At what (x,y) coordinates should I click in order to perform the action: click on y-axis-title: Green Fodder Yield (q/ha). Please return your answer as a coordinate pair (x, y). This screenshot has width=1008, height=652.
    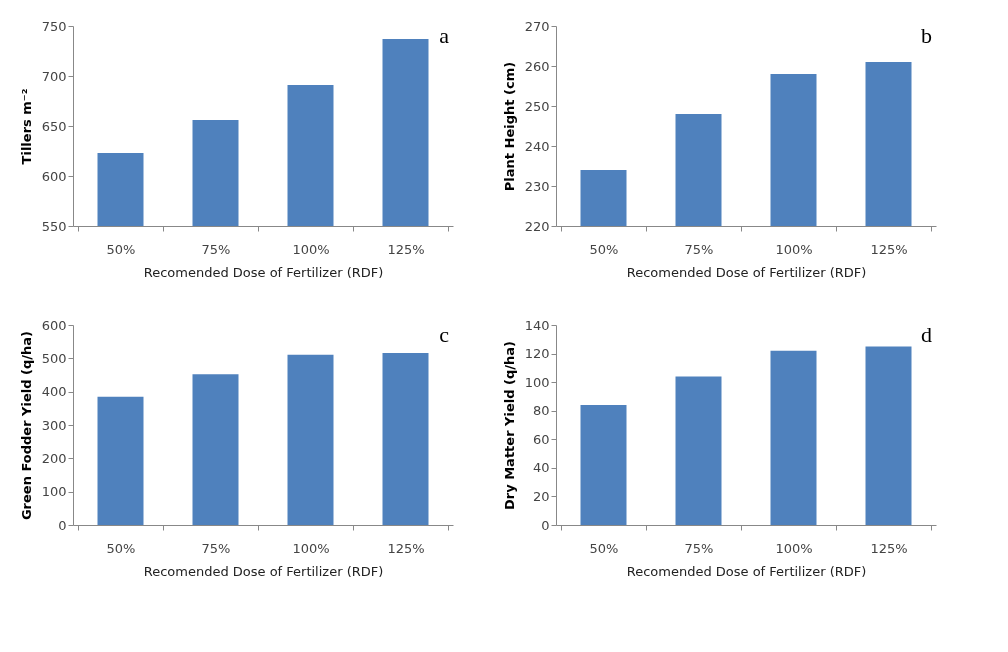
    Looking at the image, I should click on (26, 425).